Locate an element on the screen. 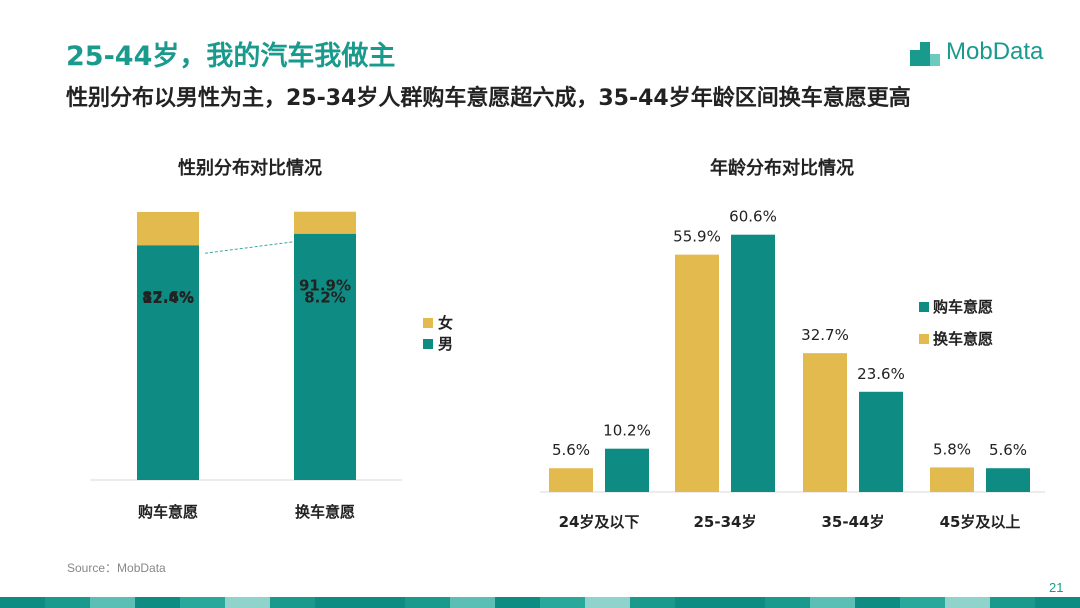 This screenshot has width=1080, height=608. data-label-male-1: 87.6% is located at coordinates (168, 297).